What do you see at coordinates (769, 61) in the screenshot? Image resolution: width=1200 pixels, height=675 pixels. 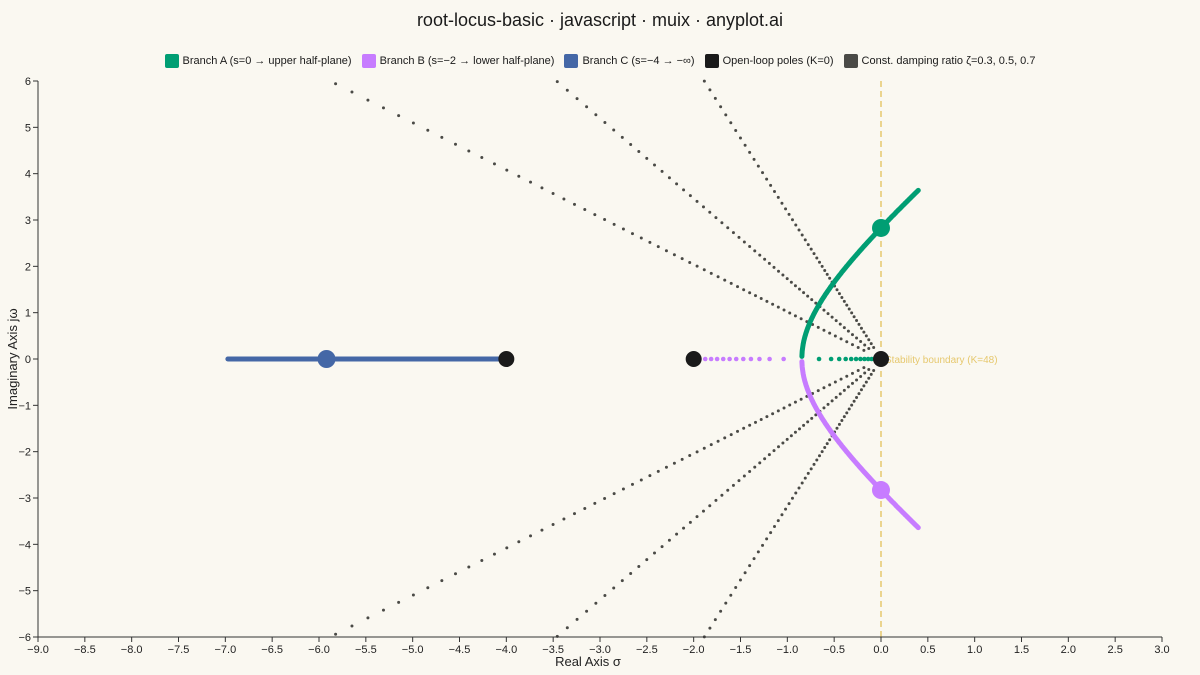 I see `legend-item-open-loop-poles: Open-loop poles (K=0)` at bounding box center [769, 61].